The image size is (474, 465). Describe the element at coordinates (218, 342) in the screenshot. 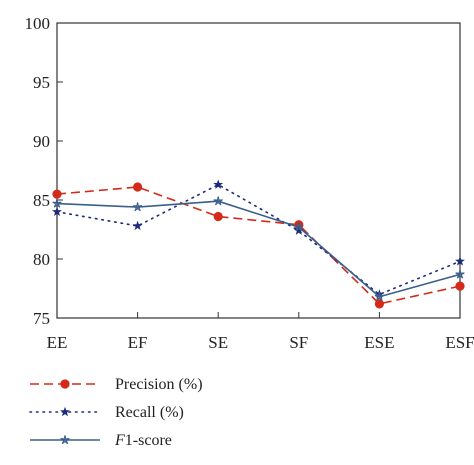

I see `x-tick-label: SE` at that location.